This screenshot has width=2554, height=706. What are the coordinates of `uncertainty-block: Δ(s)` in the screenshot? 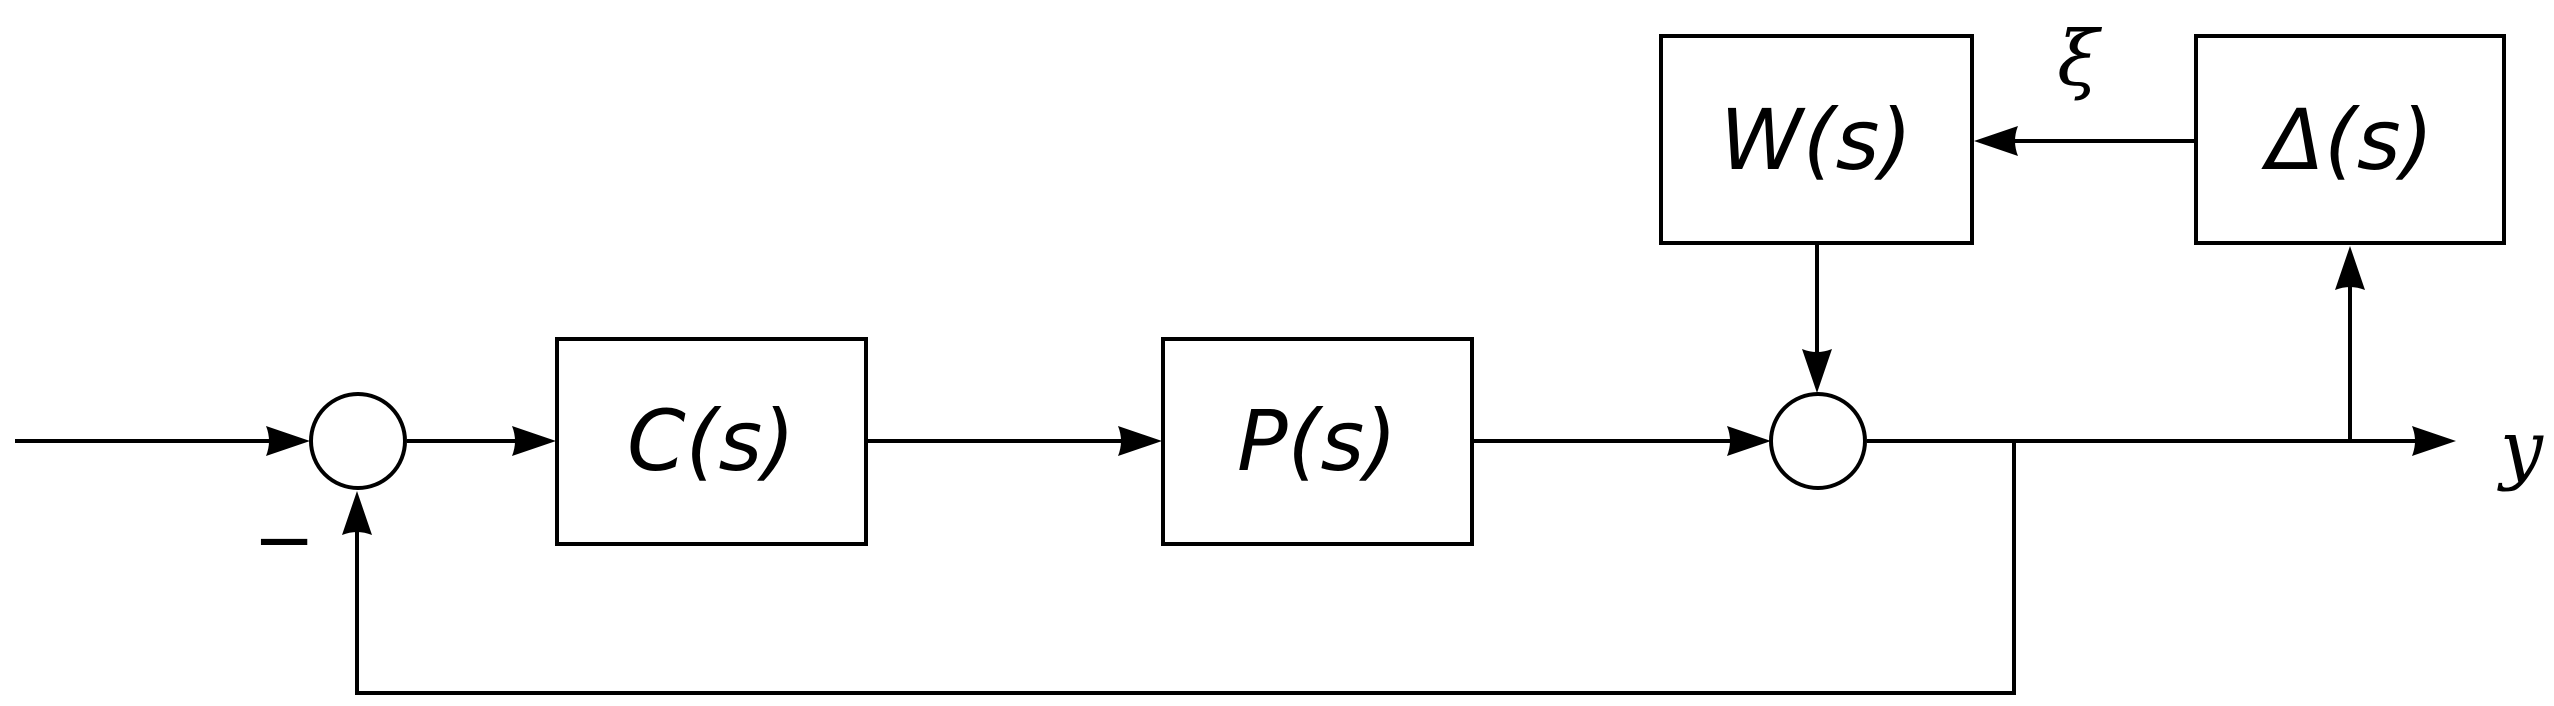 It's located at (2350, 139).